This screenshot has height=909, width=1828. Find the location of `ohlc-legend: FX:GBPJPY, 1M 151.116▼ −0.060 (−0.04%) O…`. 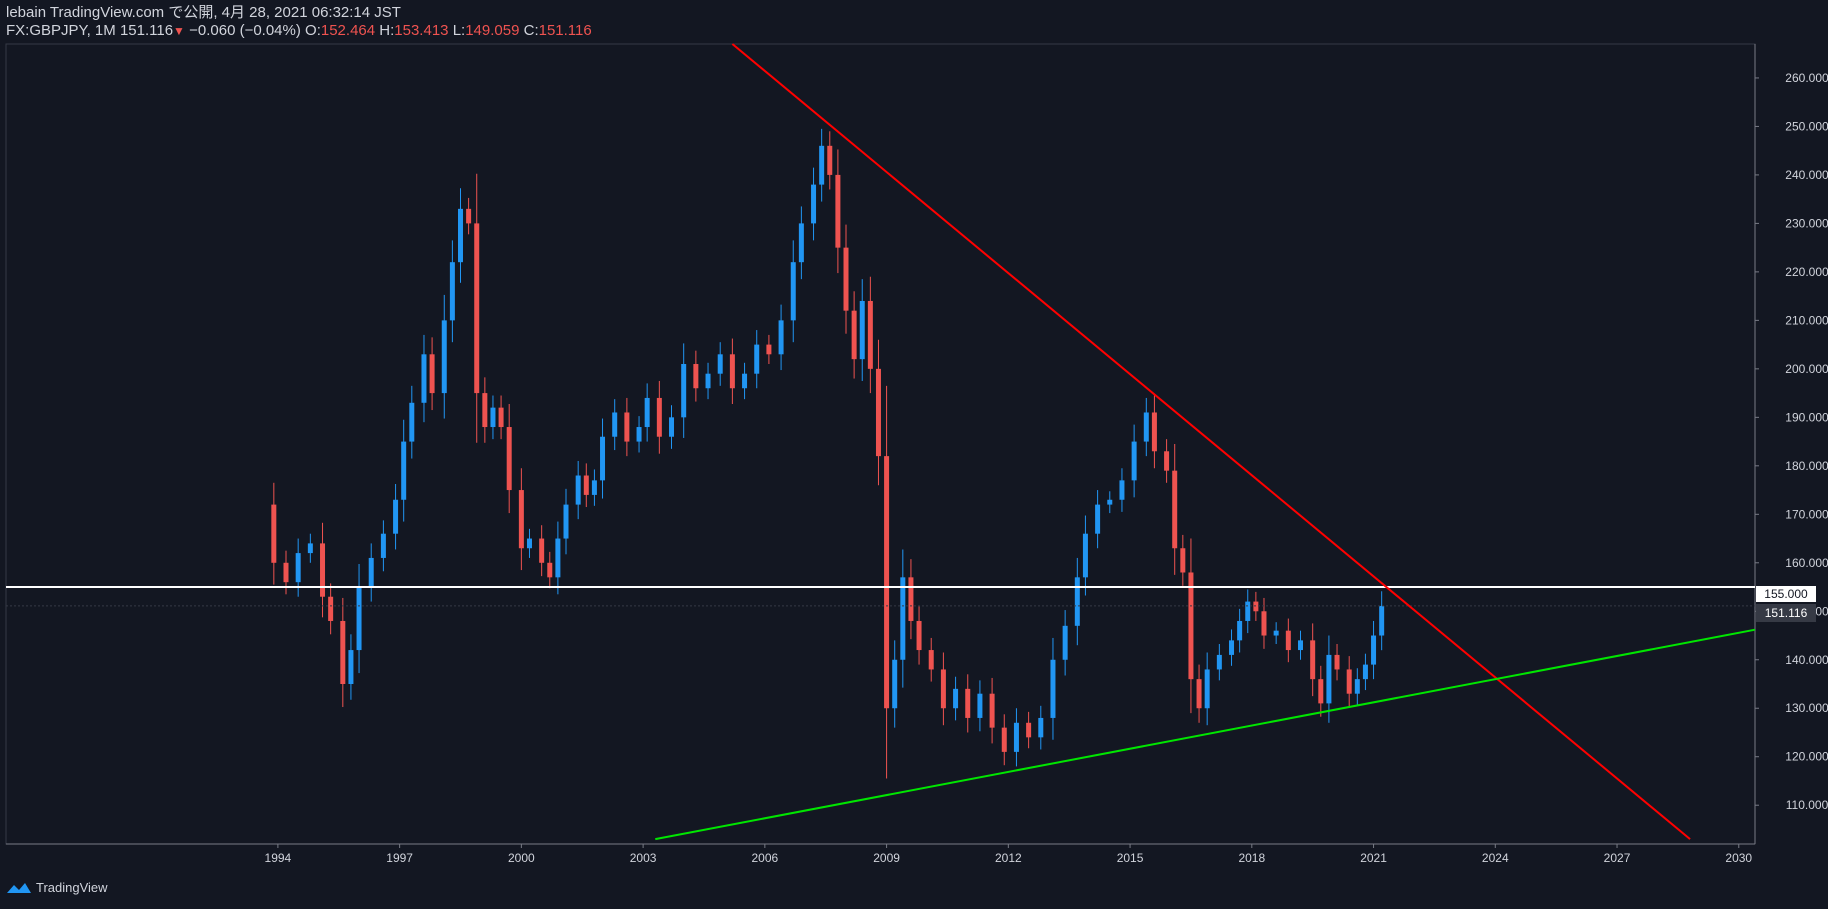

ohlc-legend: FX:GBPJPY, 1M 151.116▼ −0.060 (−0.04%) O… is located at coordinates (299, 31).